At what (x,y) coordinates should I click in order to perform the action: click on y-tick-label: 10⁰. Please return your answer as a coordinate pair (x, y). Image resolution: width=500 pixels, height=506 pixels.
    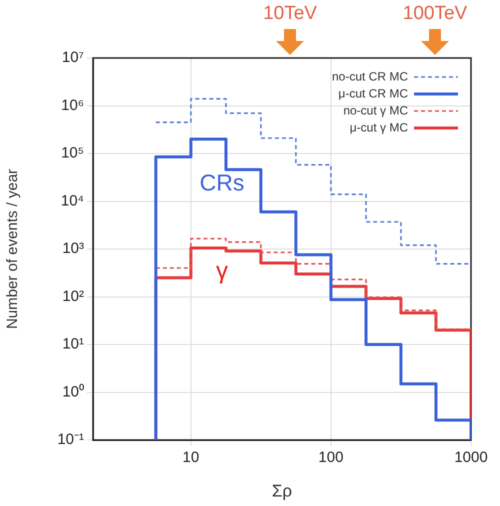
    Looking at the image, I should click on (73, 391).